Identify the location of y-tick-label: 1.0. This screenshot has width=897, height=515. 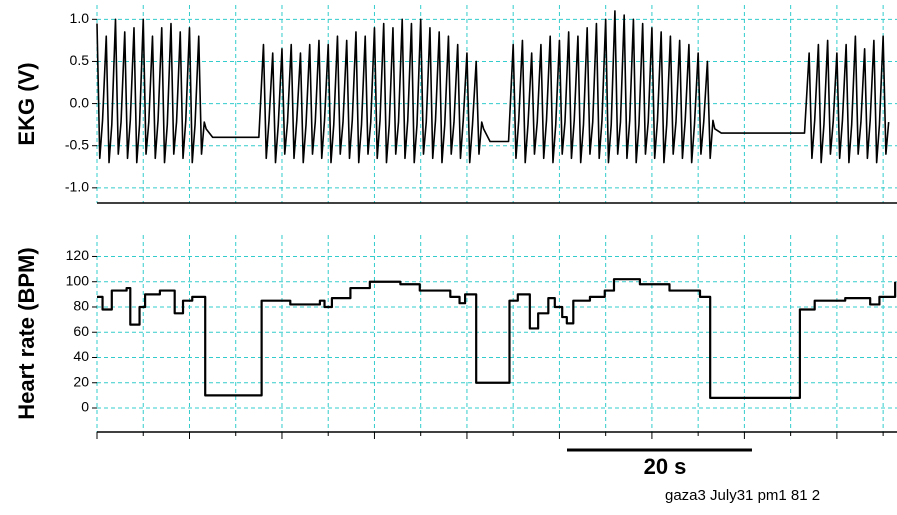
(80, 18).